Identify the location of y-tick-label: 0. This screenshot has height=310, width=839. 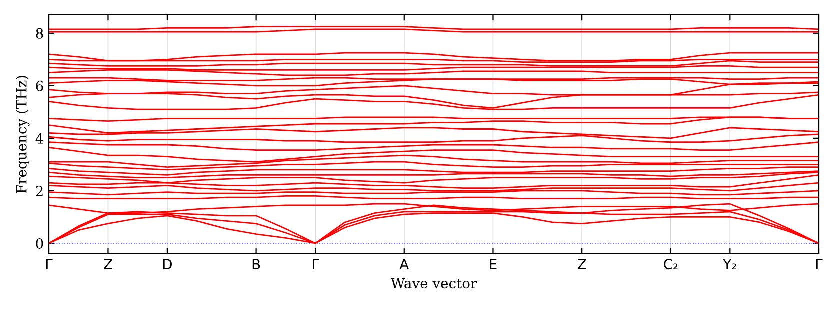
(40, 243).